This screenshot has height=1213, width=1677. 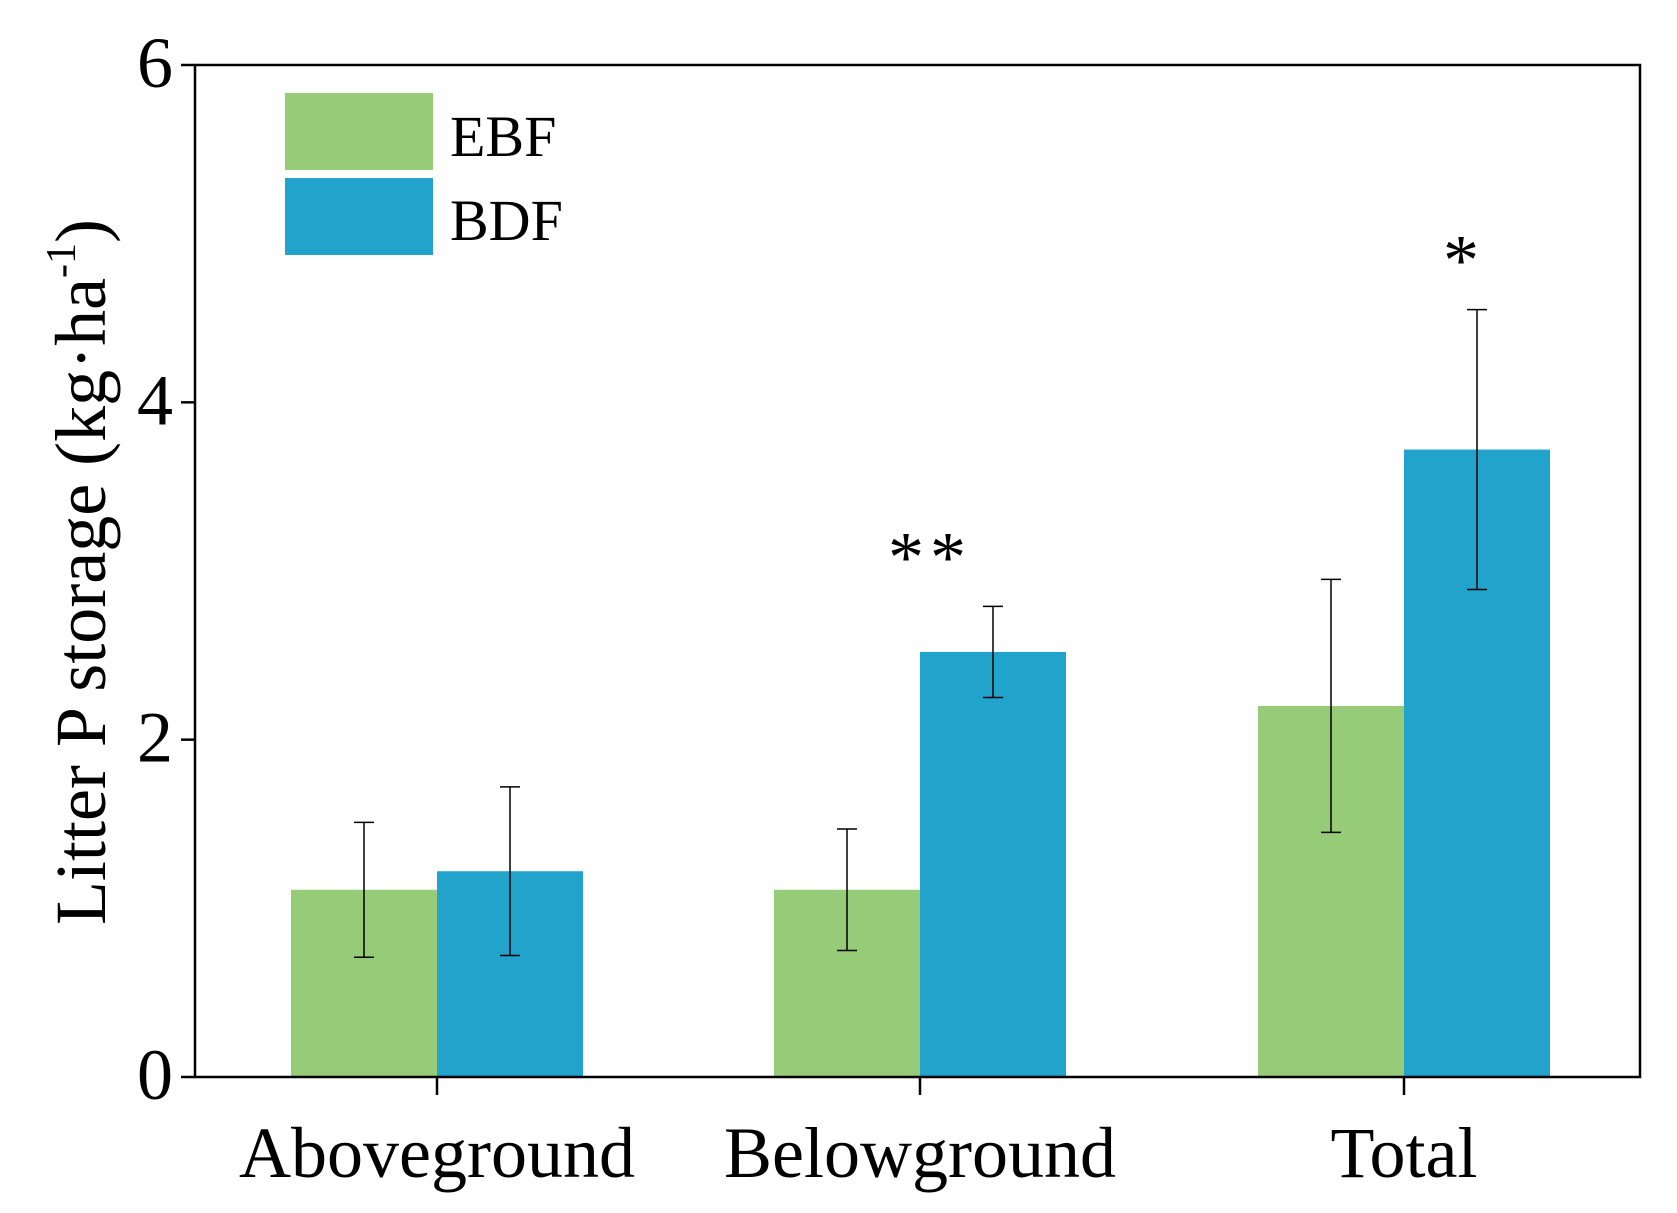 I want to click on x-tick-label-2: Total, so click(x=1404, y=1153).